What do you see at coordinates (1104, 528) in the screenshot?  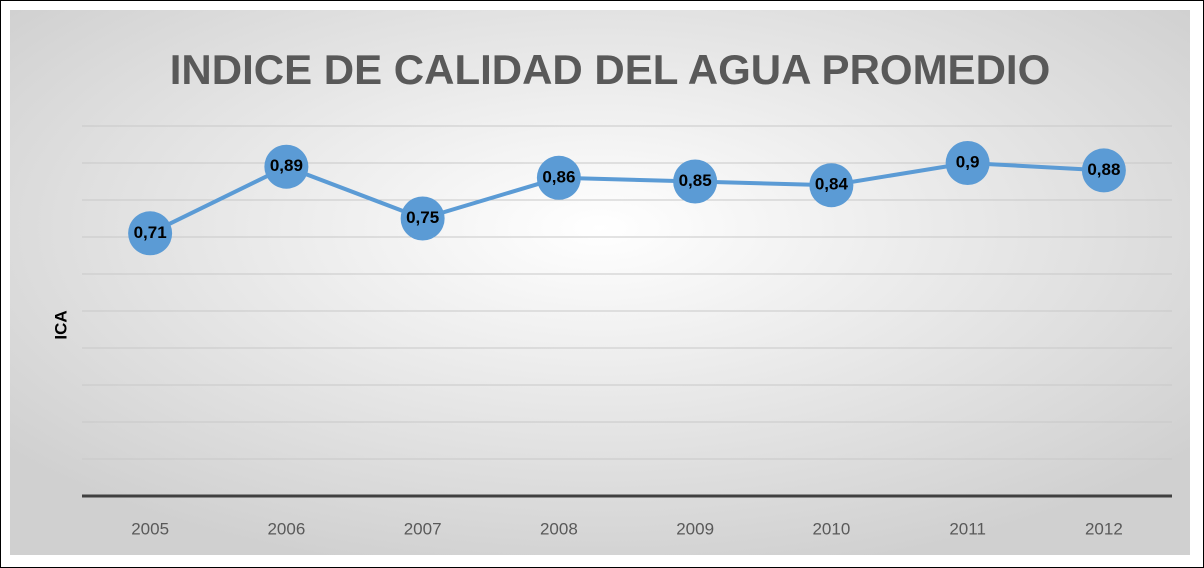 I see `x-tick-label: 2012` at bounding box center [1104, 528].